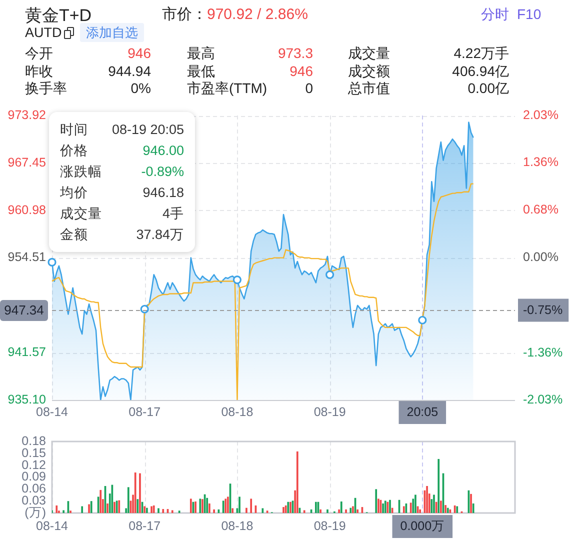 This screenshot has width=575, height=543. What do you see at coordinates (34, 501) in the screenshot?
I see `y-tick-label: 0.03` at bounding box center [34, 501].